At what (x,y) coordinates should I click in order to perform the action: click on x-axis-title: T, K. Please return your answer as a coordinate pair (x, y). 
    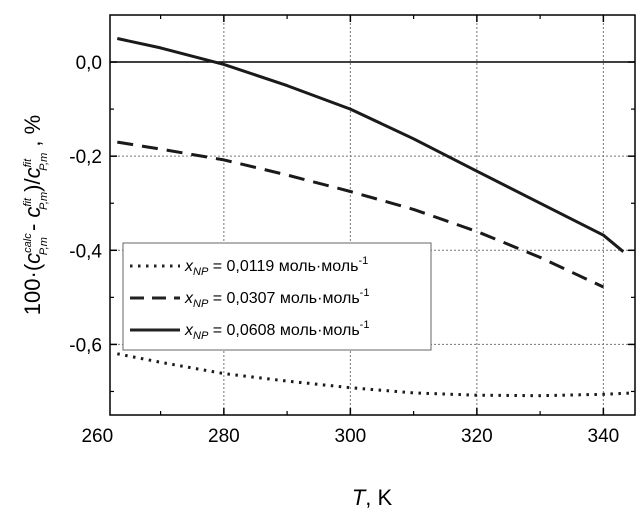
    Looking at the image, I should click on (372, 497).